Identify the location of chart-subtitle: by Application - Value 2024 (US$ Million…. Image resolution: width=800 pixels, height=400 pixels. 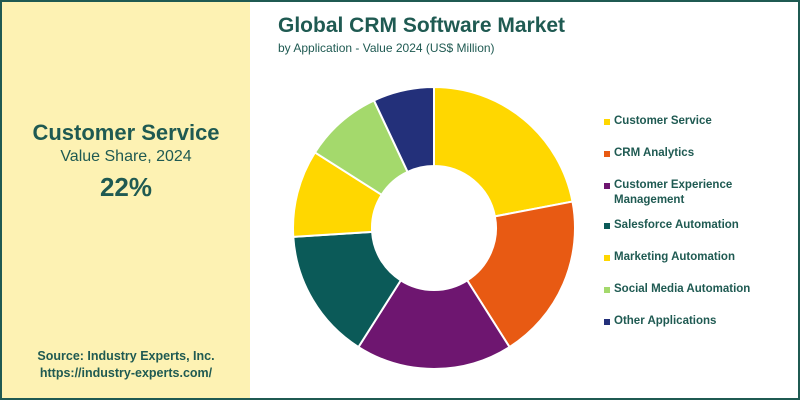
(386, 48).